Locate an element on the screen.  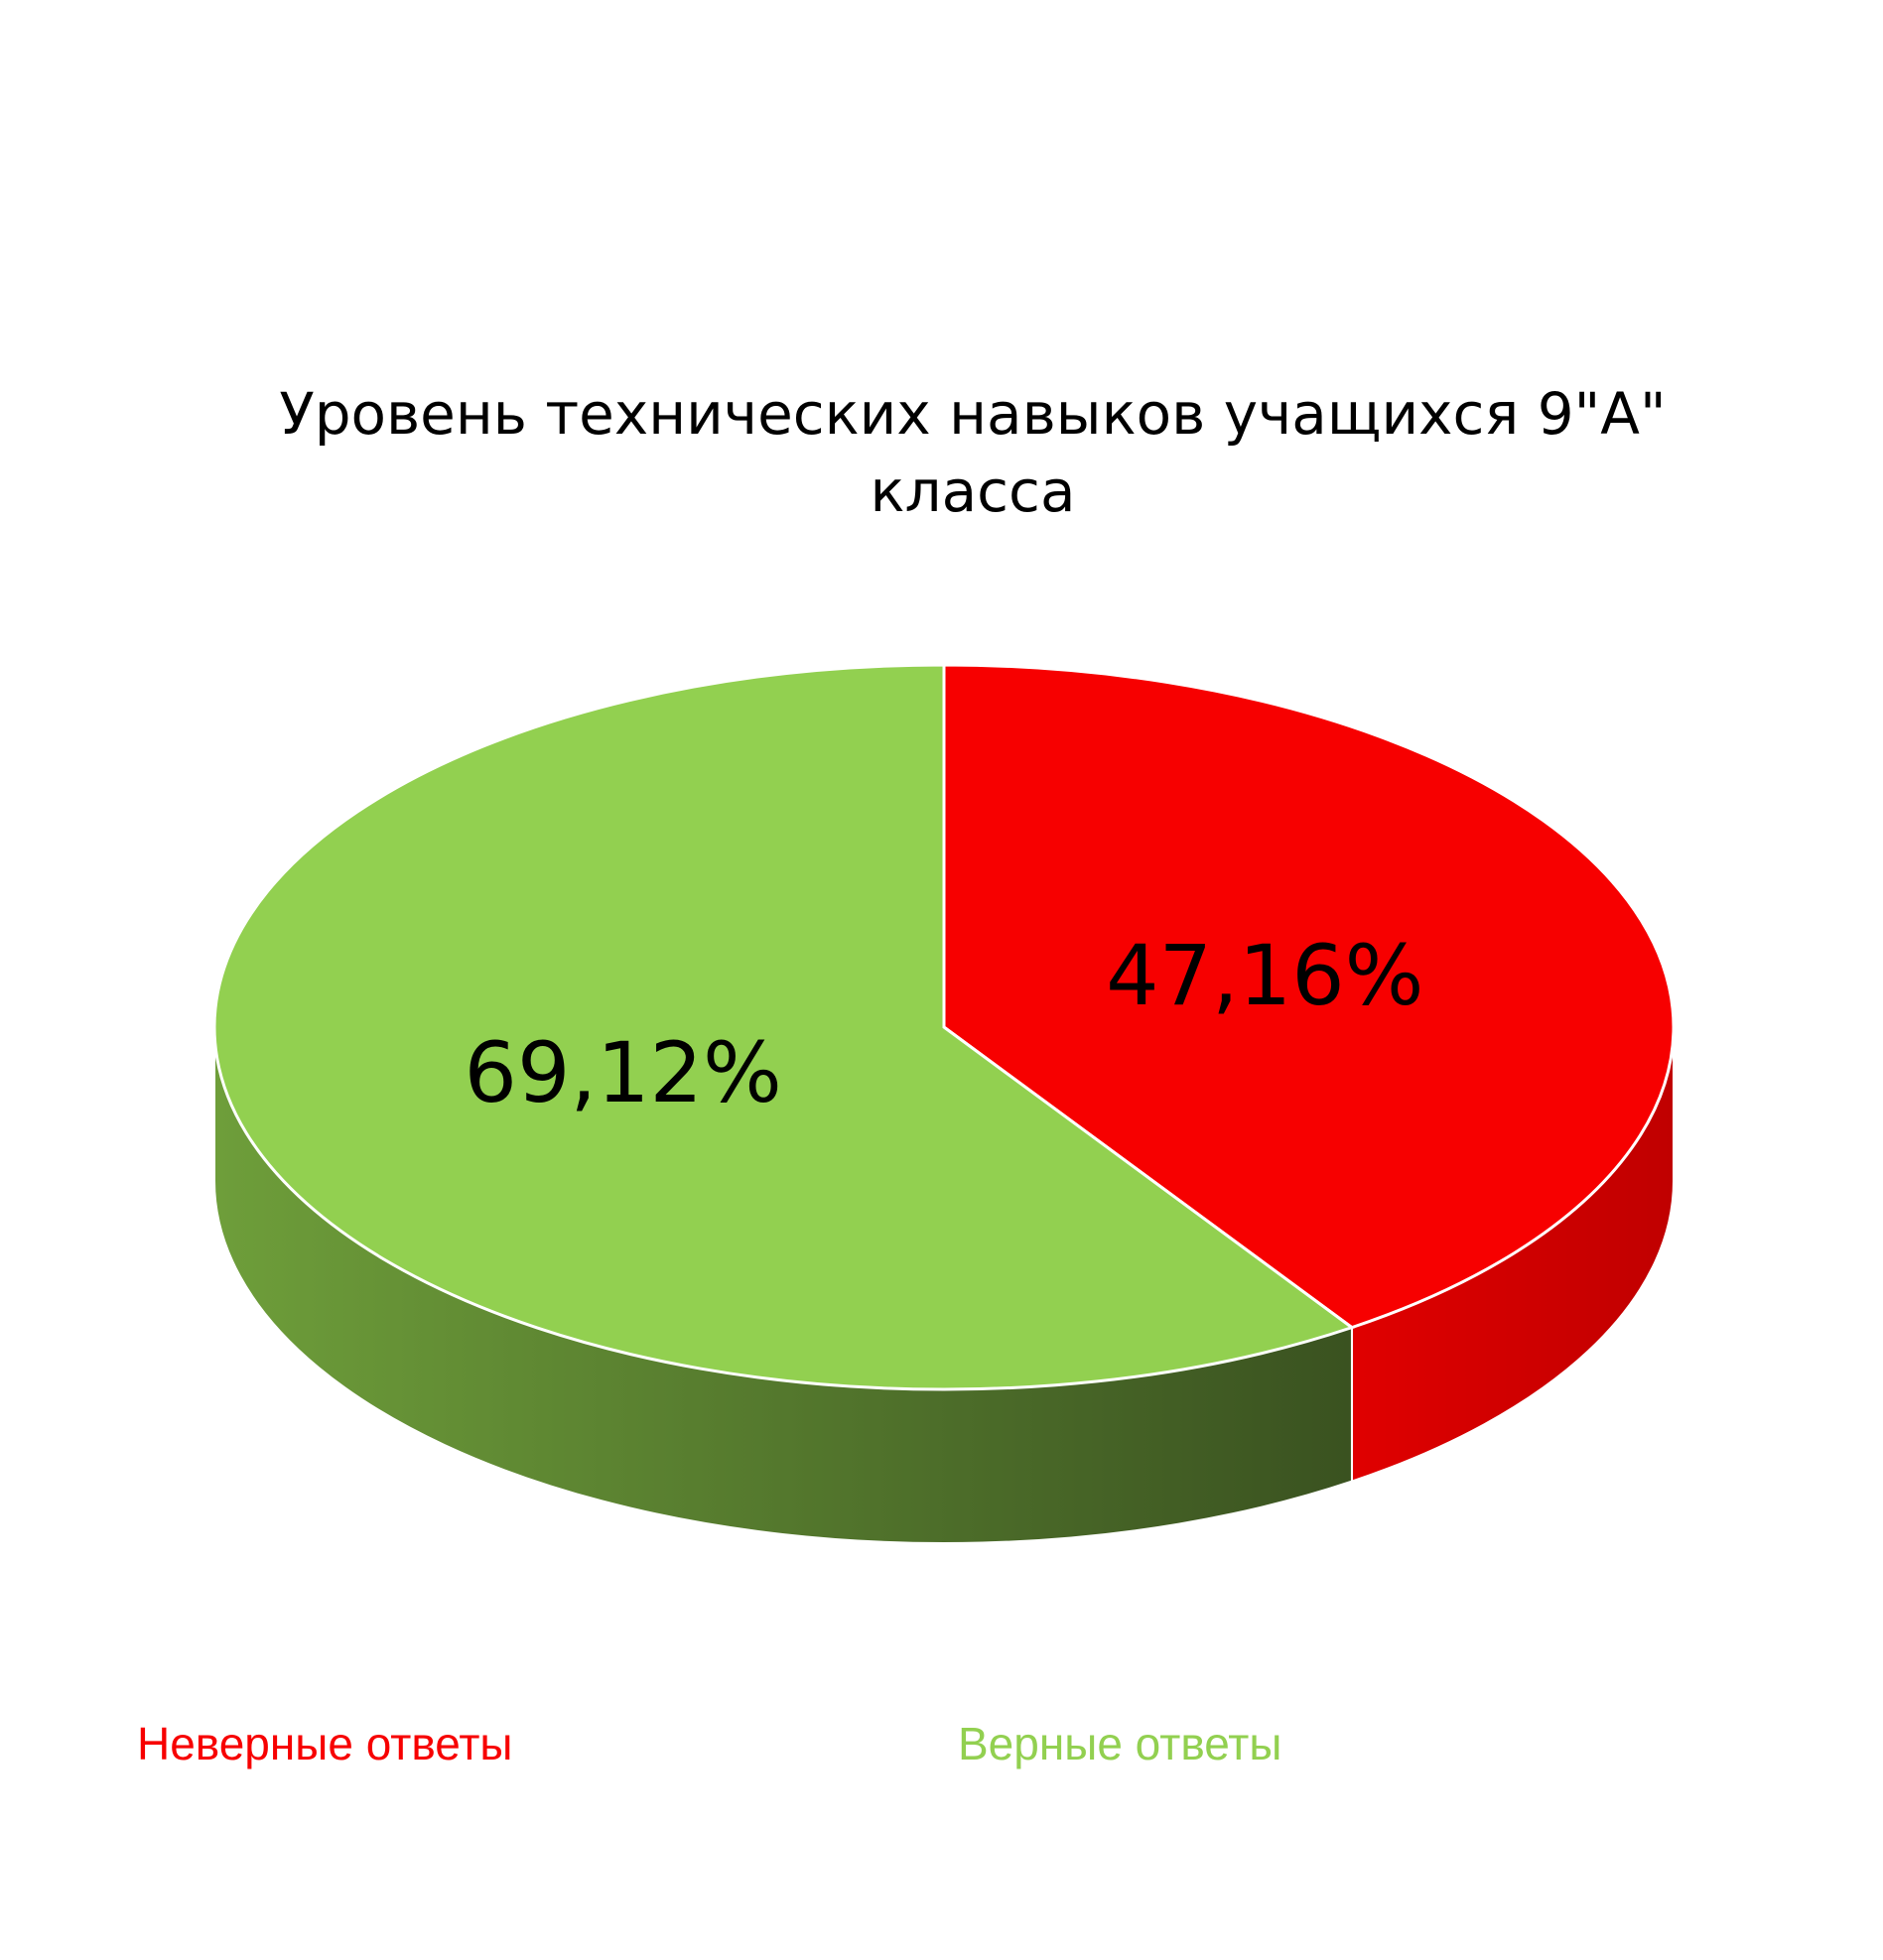
data-label-1: 69,12% is located at coordinates (623, 1072).